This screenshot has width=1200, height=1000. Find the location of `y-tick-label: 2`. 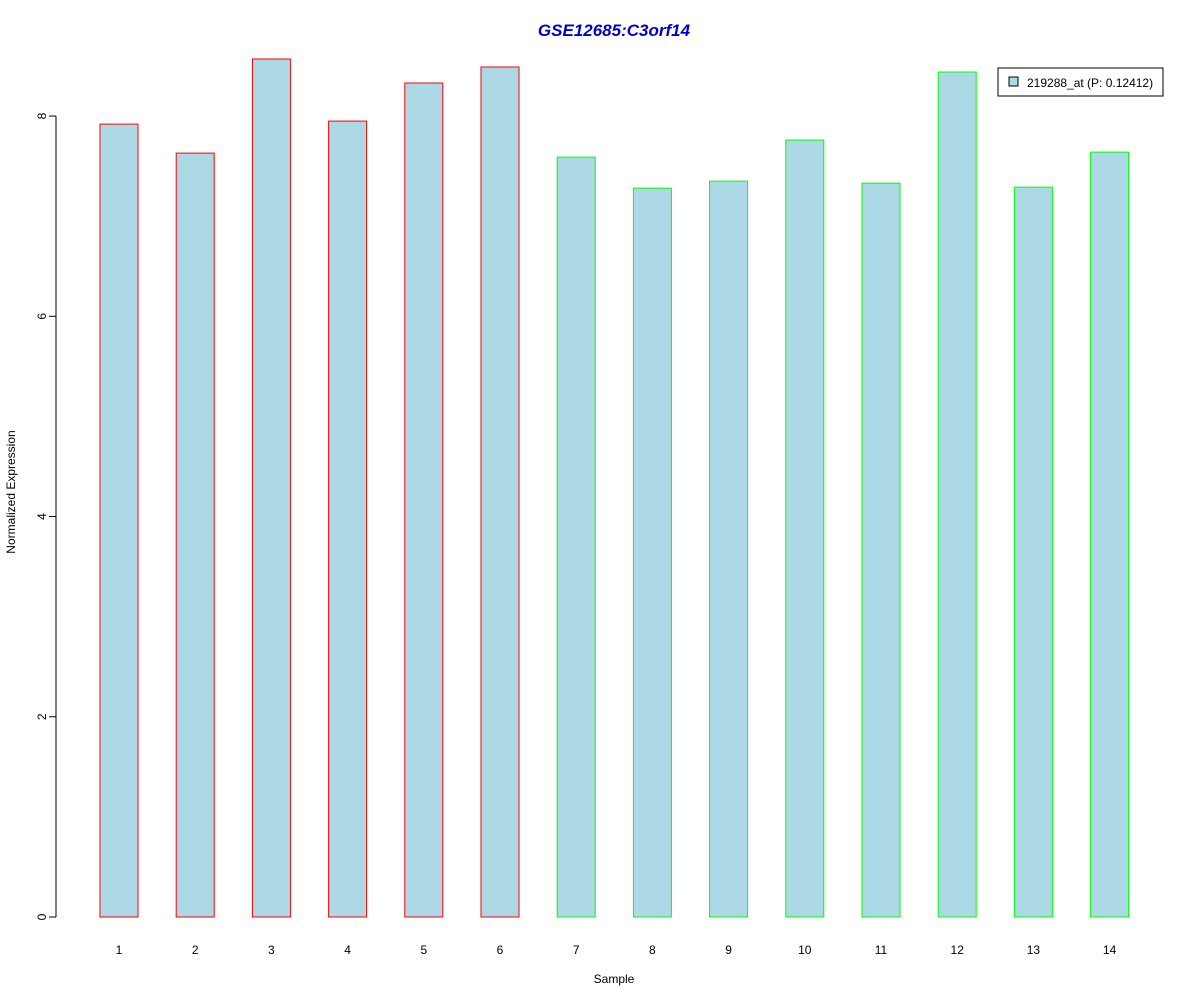

y-tick-label: 2 is located at coordinates (42, 716).